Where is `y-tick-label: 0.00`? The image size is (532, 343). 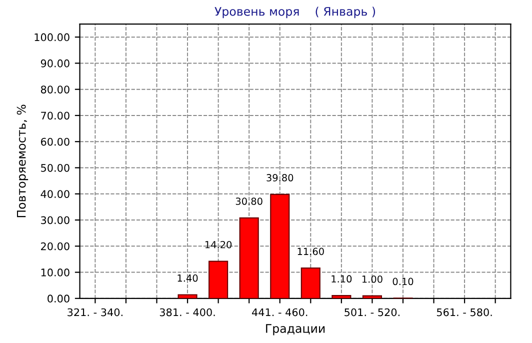 y-tick-label: 0.00 is located at coordinates (59, 298).